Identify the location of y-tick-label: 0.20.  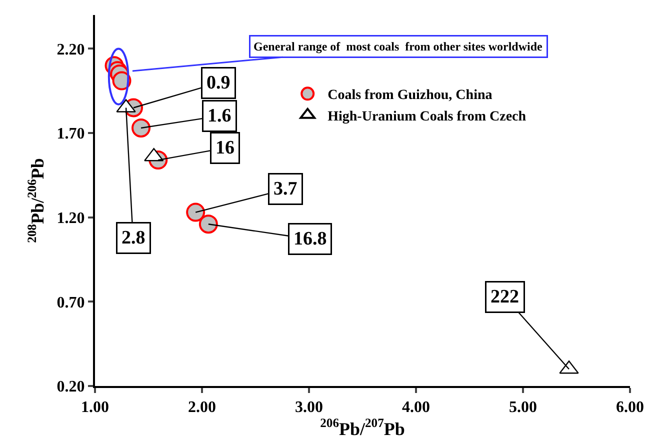
(70, 387).